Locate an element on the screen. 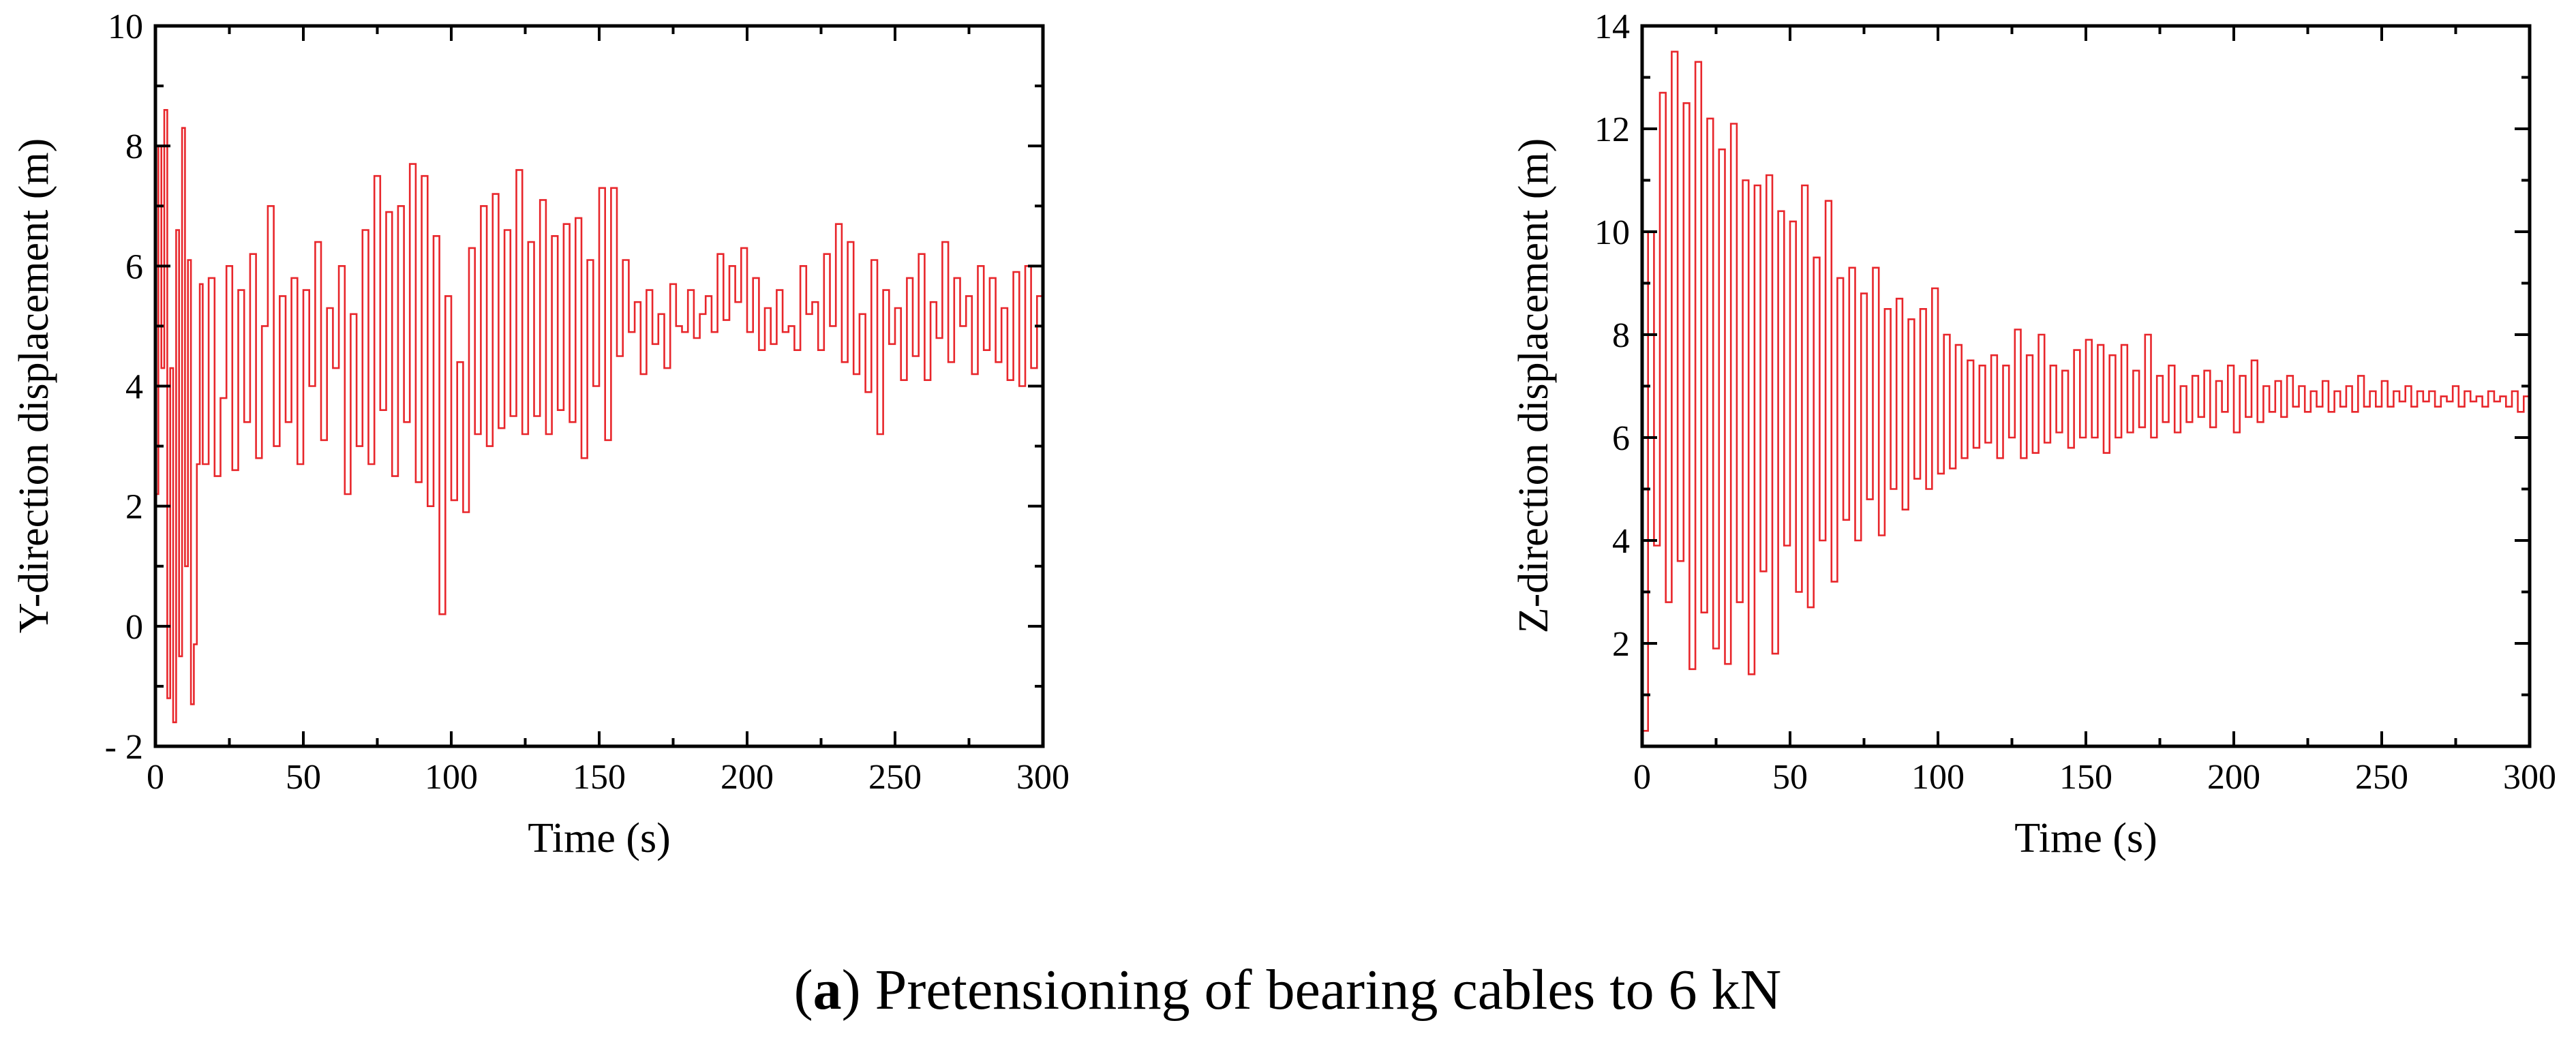 Image resolution: width=2576 pixels, height=1038 pixels. y-tick-label: 14 is located at coordinates (1612, 26).